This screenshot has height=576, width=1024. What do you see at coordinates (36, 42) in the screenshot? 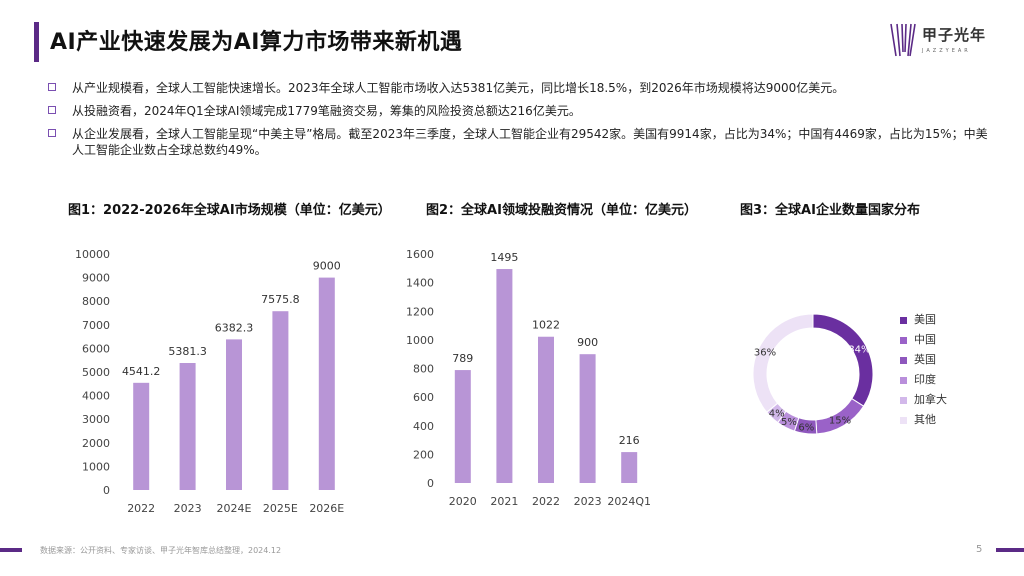
I see `title-accent-bar` at bounding box center [36, 42].